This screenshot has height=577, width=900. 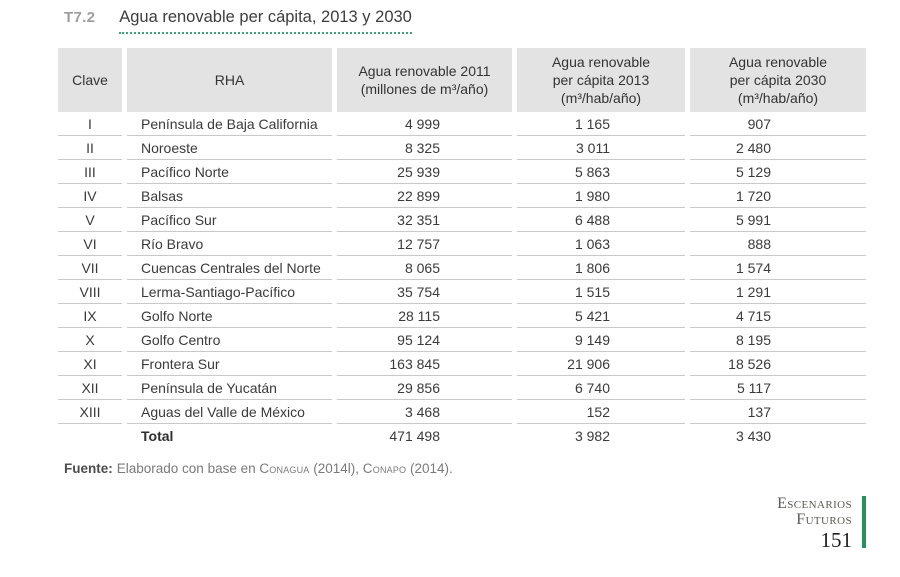 What do you see at coordinates (778, 244) in the screenshot?
I see `cell-percapita-2030: 888` at bounding box center [778, 244].